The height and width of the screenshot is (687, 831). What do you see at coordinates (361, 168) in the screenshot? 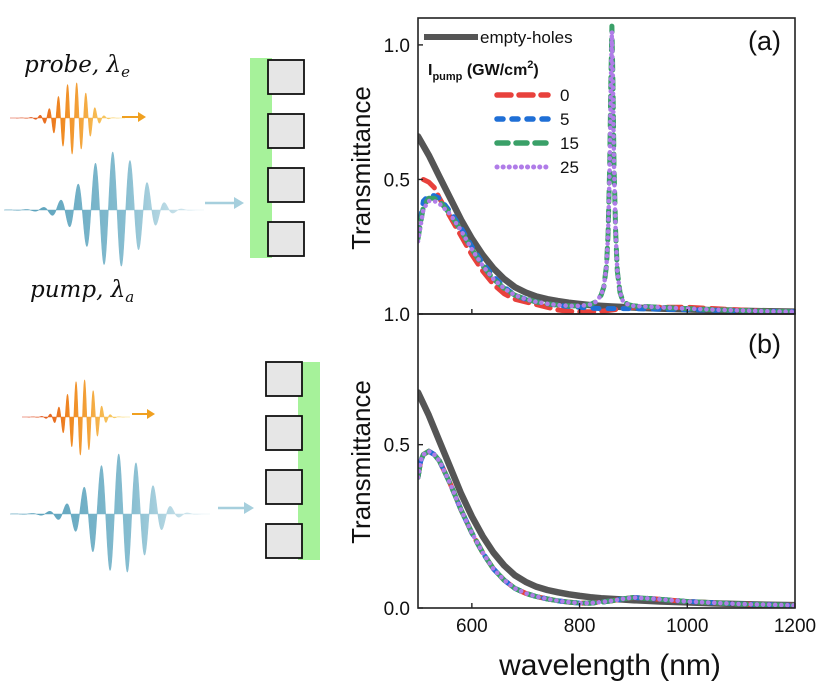
I see `y-axis-label-a: Transmittance` at bounding box center [361, 168].